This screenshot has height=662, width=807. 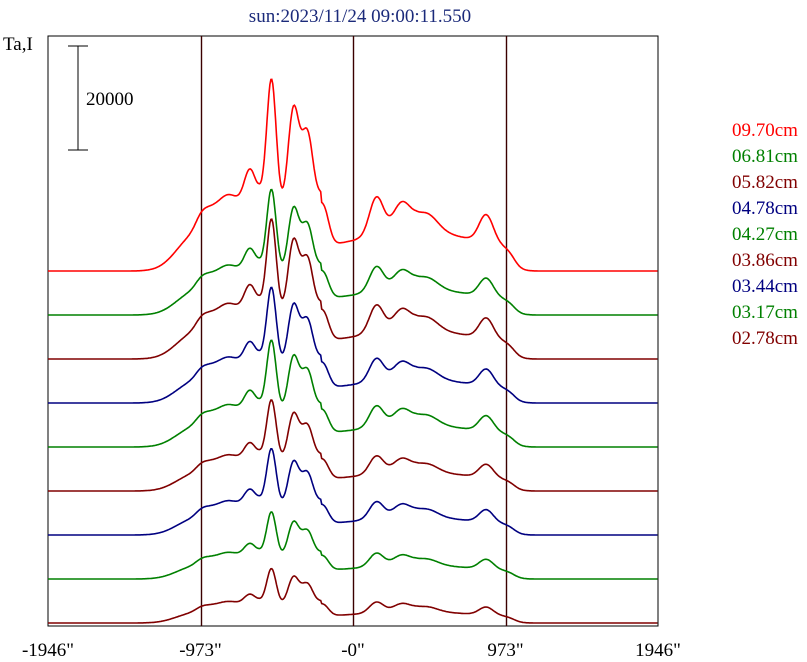 I want to click on legend-entry: 04.27cm, so click(x=765, y=234).